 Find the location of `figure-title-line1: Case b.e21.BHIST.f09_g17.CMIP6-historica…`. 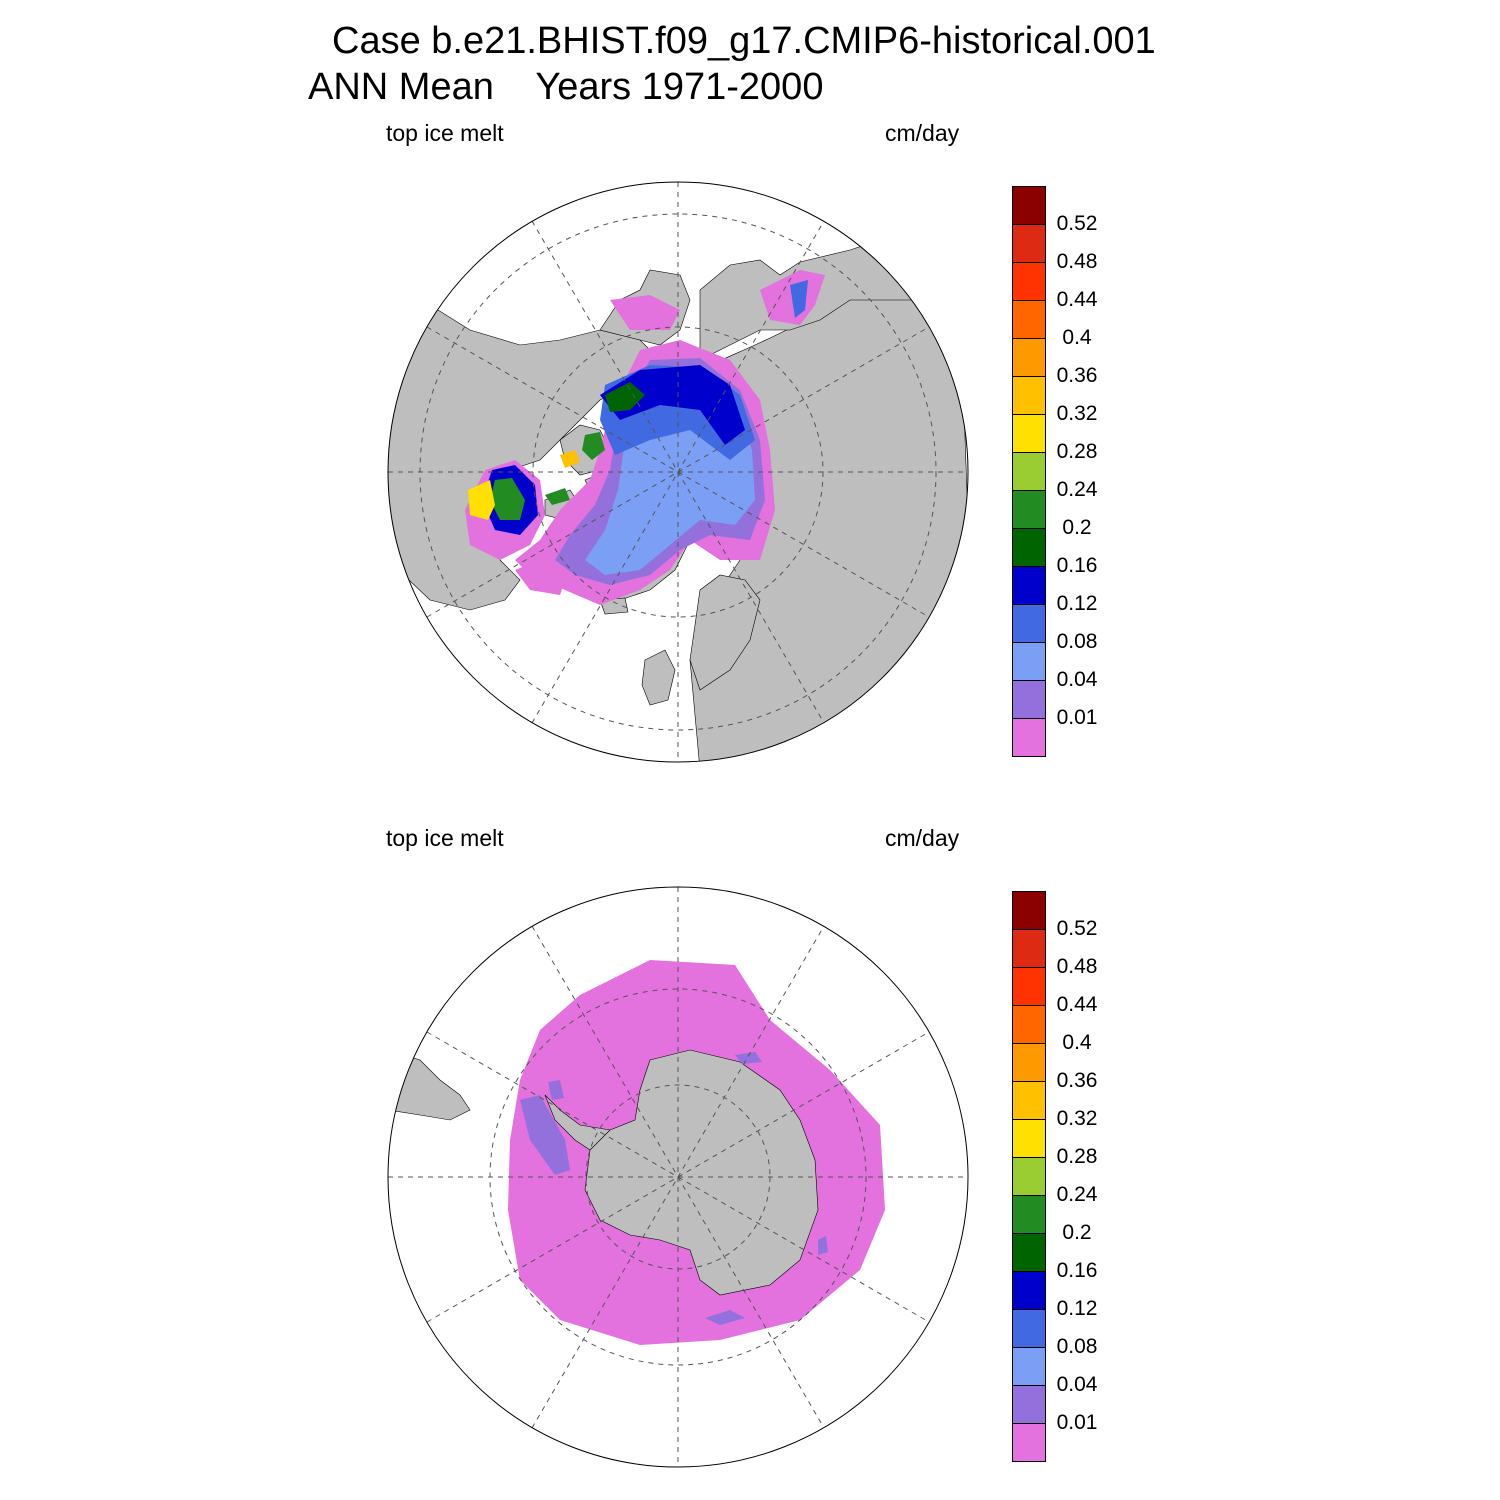

figure-title-line1: Case b.e21.BHIST.f09_g17.CMIP6-historica… is located at coordinates (744, 41).